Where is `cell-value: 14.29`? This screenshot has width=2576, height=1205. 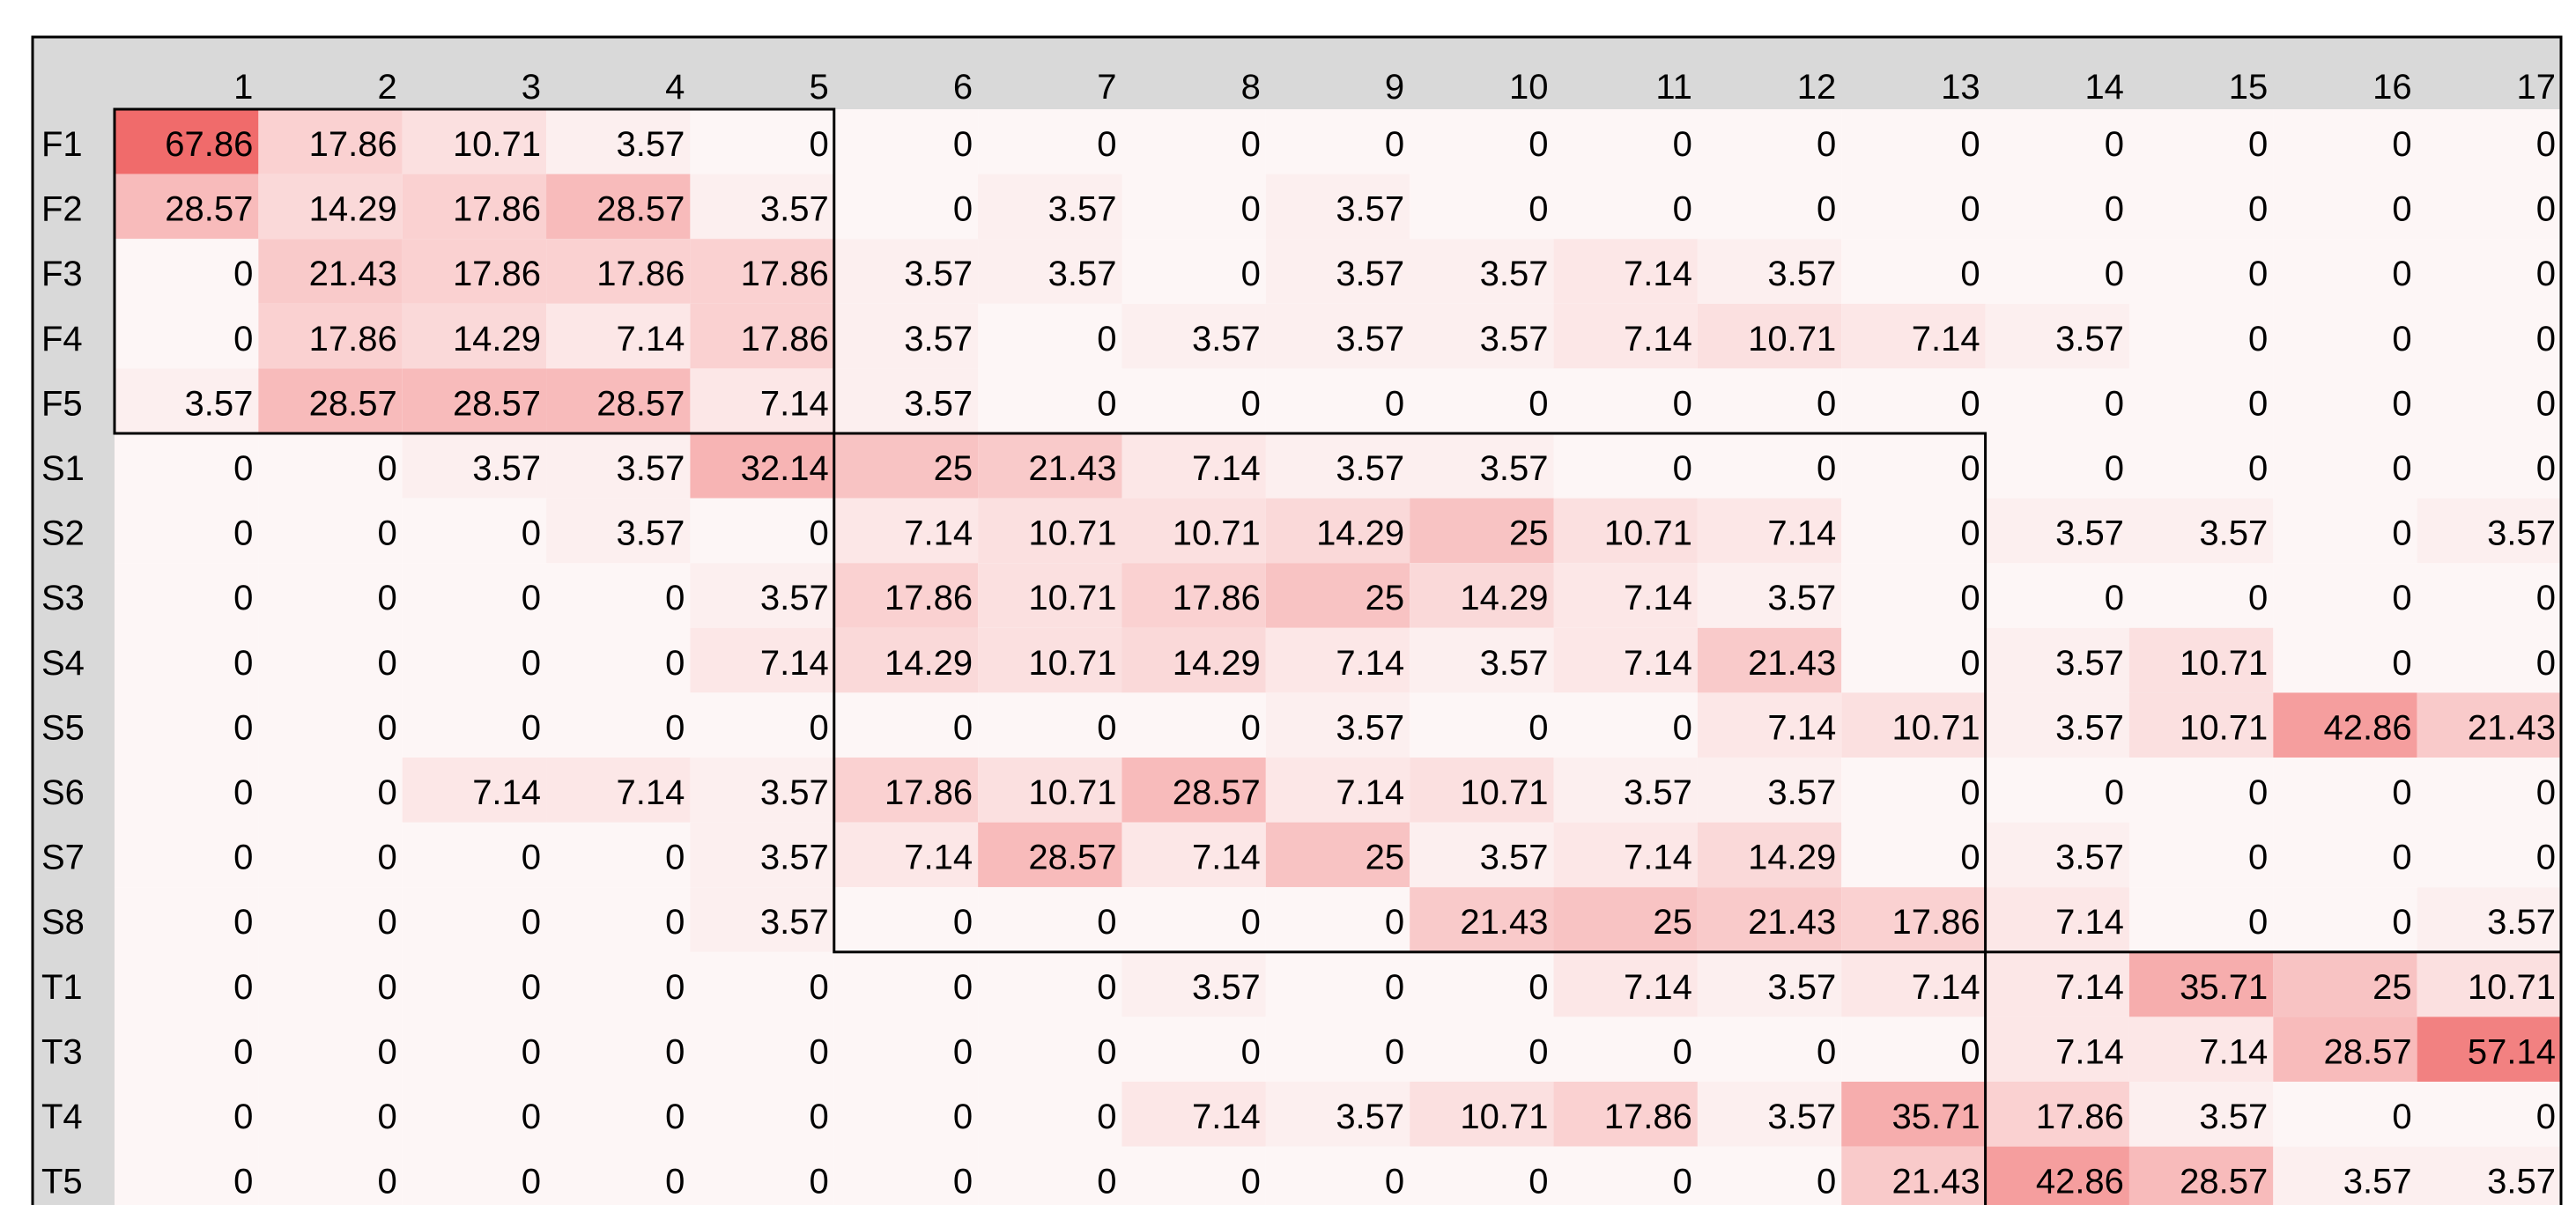
cell-value: 14.29 is located at coordinates (1217, 663).